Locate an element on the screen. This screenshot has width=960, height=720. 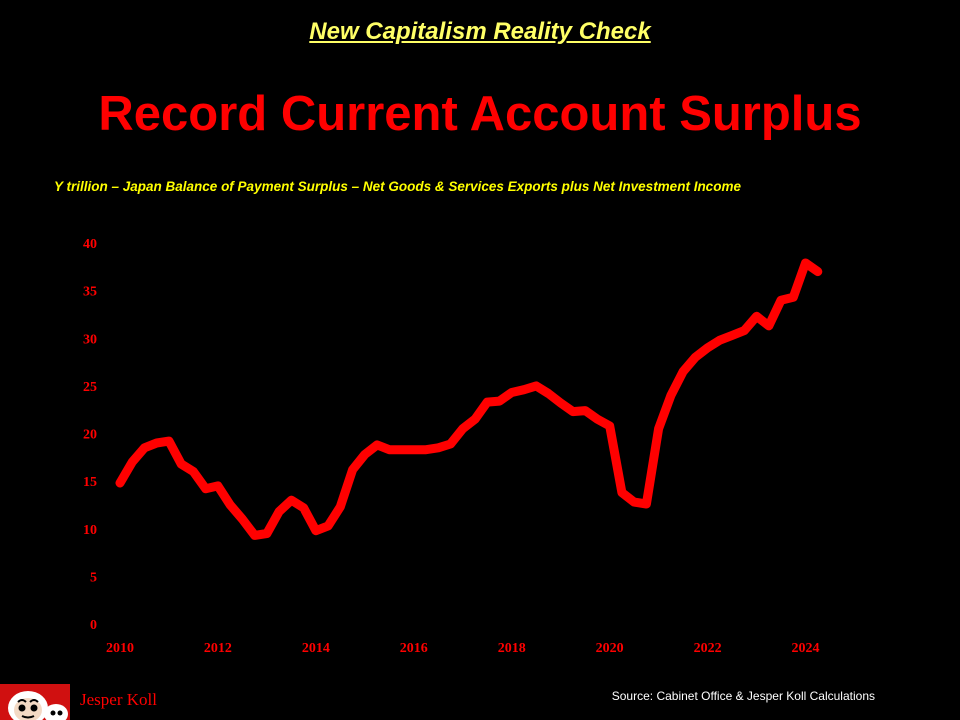
author-name: Jesper Koll is located at coordinates (118, 699).